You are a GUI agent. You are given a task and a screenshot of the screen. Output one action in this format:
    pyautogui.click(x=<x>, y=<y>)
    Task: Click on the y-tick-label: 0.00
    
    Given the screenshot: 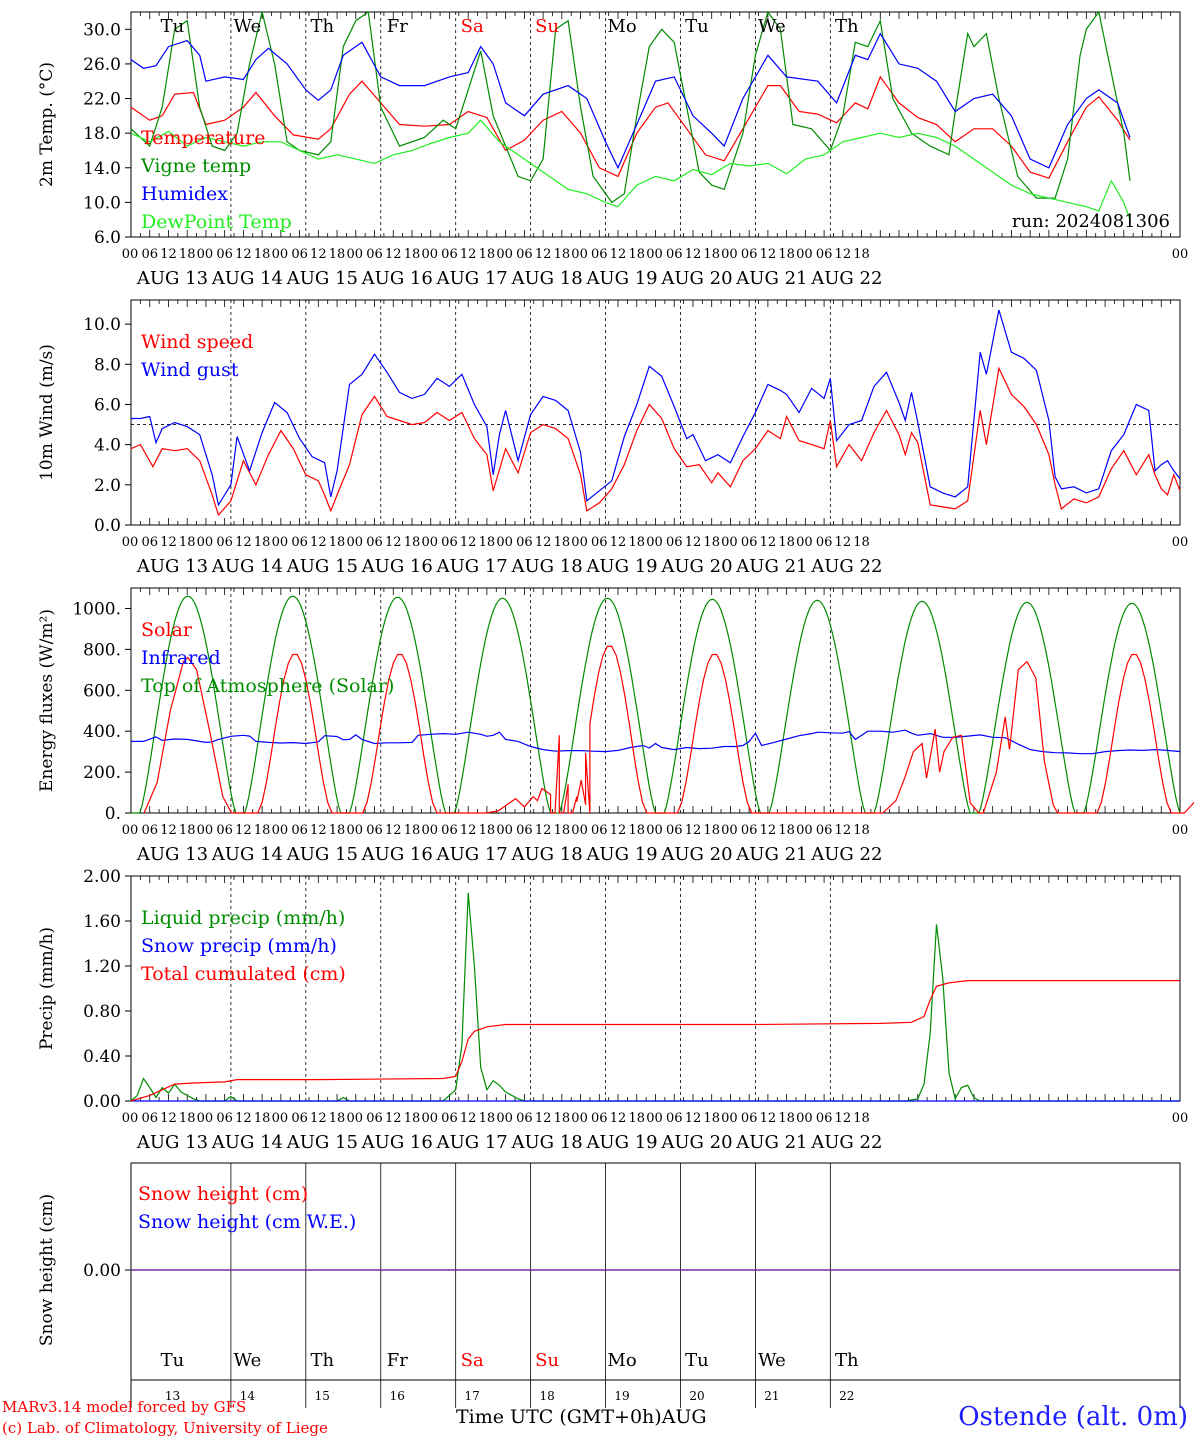 What is the action you would take?
    pyautogui.click(x=102, y=1271)
    